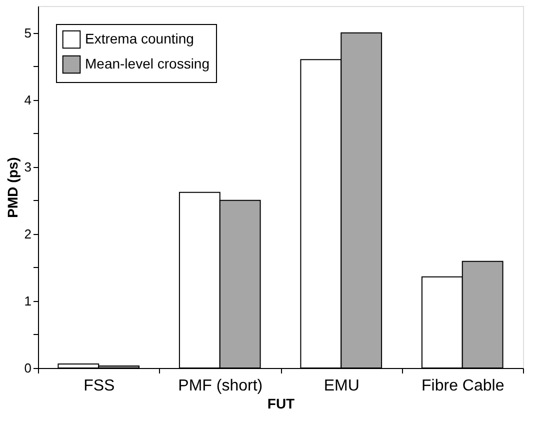  I want to click on y-axis-title: PMD (ps), so click(12, 187).